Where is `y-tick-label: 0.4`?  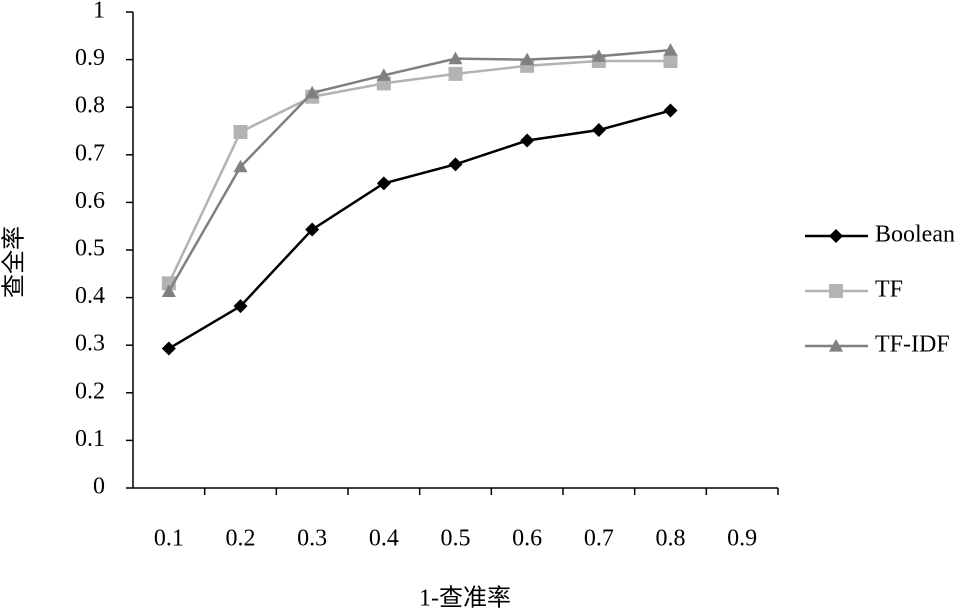
y-tick-label: 0.4 is located at coordinates (90, 296).